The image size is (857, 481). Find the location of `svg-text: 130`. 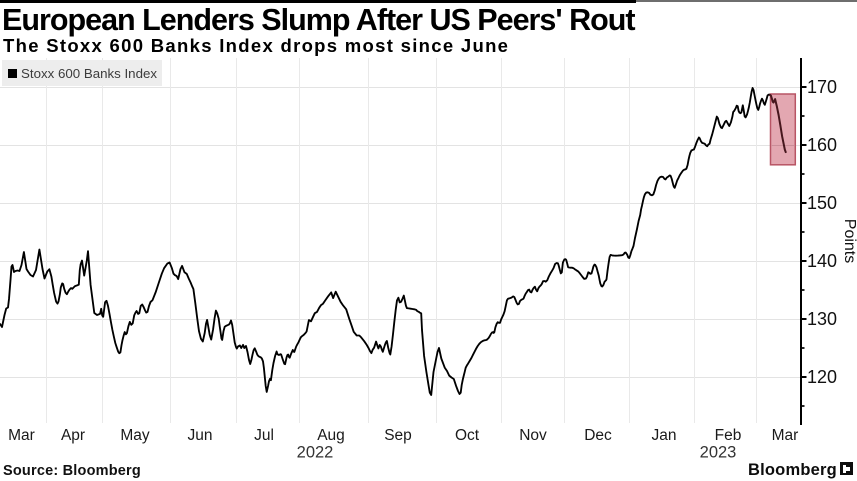

svg-text: 130 is located at coordinates (822, 319).